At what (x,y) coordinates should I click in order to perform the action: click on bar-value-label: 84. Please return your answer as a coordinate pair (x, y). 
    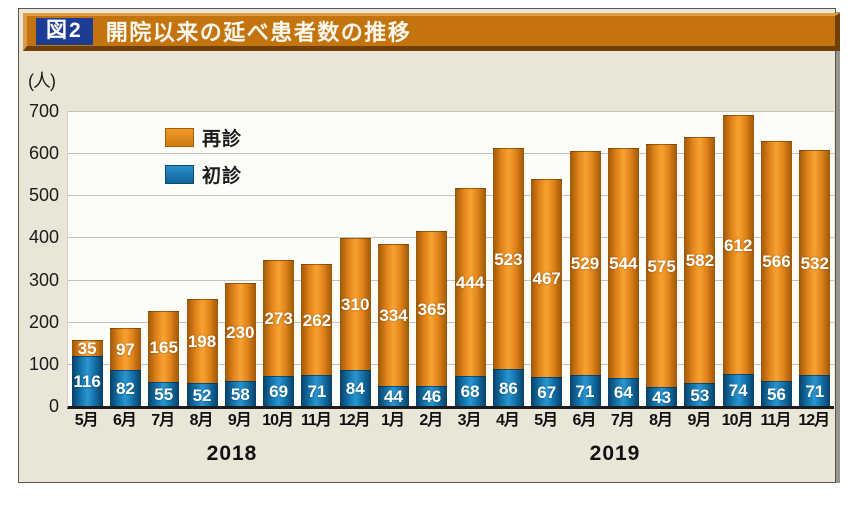
    Looking at the image, I should click on (355, 388).